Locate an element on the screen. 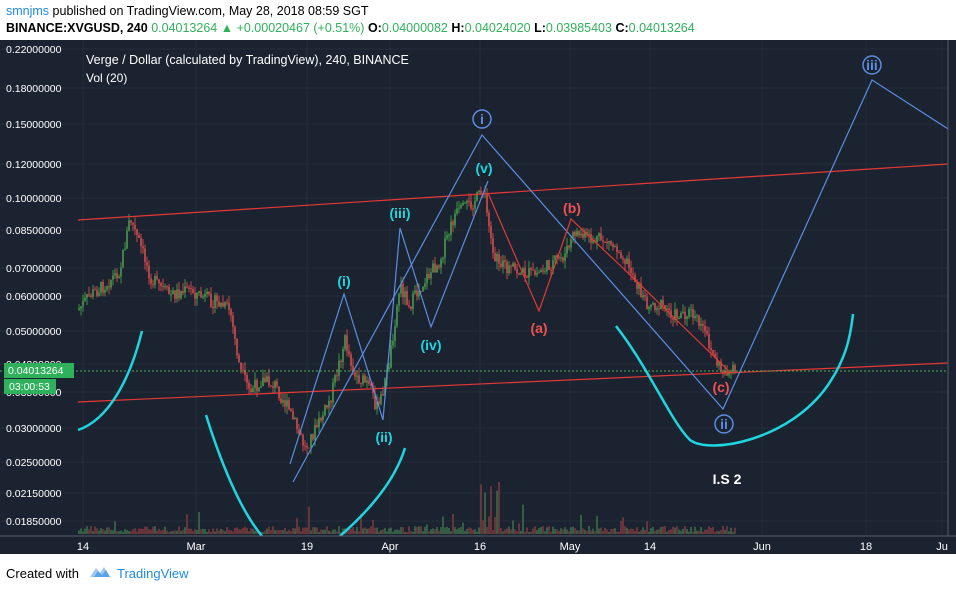  wave-label-iii-blue: iii is located at coordinates (872, 65).